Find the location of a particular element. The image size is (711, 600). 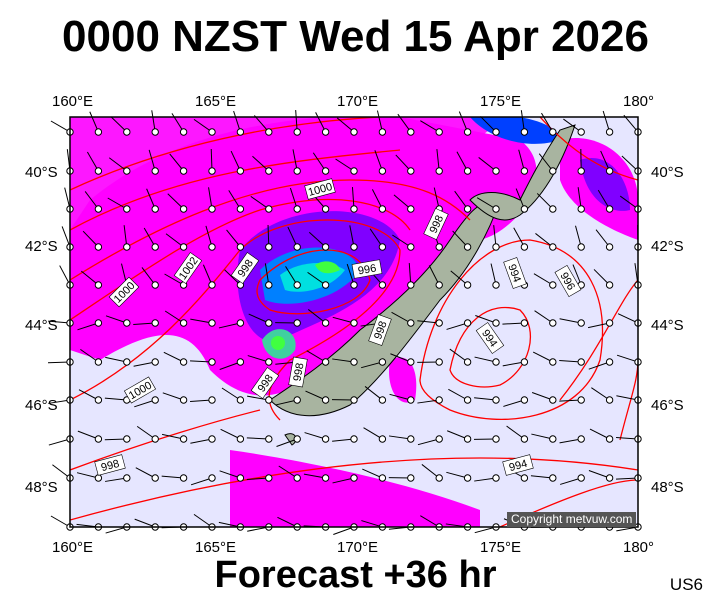

region-code: US6 is located at coordinates (686, 584).